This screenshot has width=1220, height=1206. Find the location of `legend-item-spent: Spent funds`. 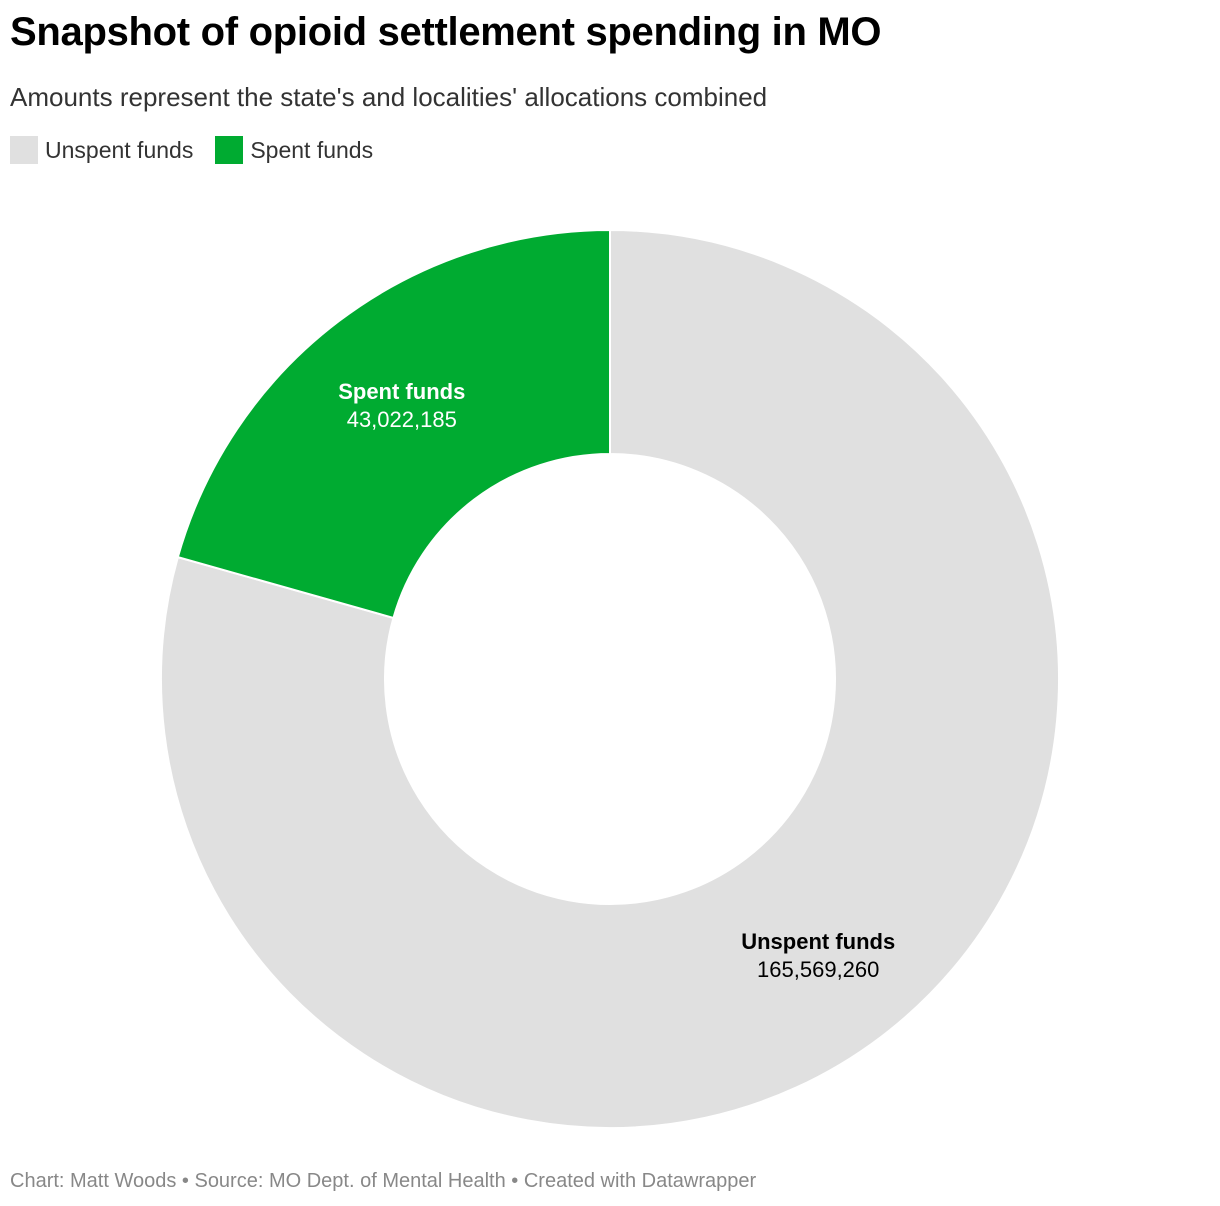

legend-item-spent: Spent funds is located at coordinates (294, 150).